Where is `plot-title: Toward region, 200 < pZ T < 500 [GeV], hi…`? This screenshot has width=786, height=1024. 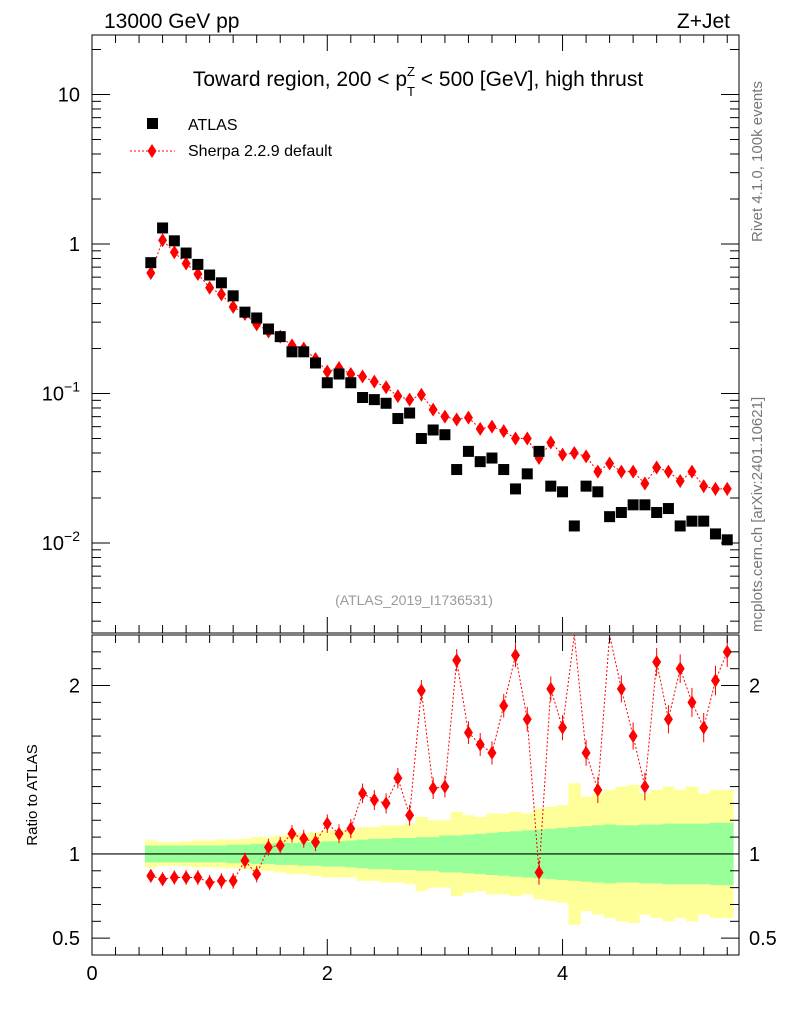 plot-title: Toward region, 200 < pZ T < 500 [GeV], hi… is located at coordinates (418, 81).